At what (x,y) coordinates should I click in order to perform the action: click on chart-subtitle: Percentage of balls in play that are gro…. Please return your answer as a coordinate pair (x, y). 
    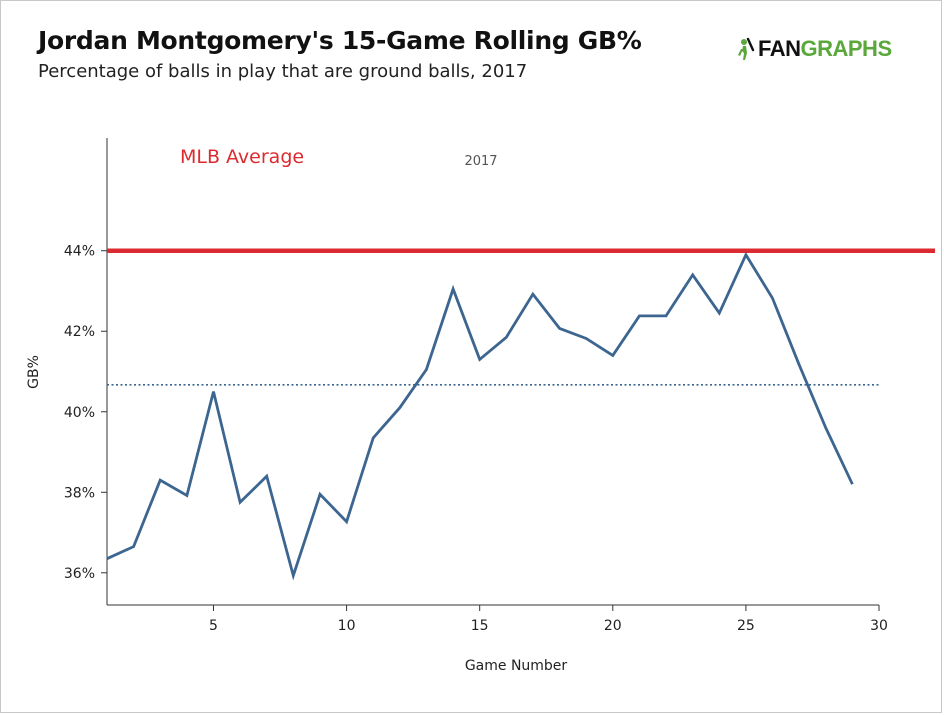
    Looking at the image, I should click on (283, 71).